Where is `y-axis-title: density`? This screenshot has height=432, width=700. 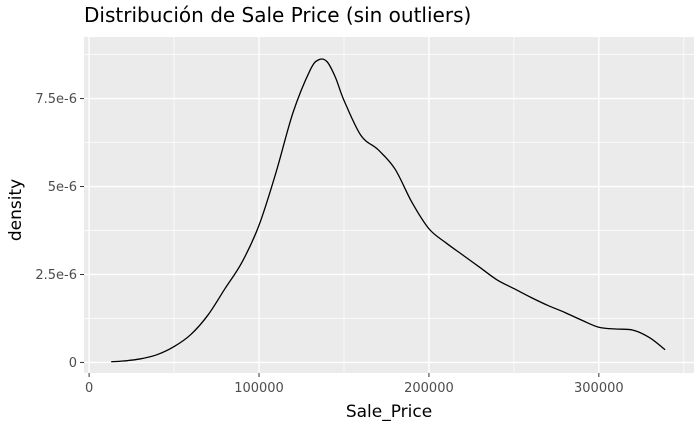 y-axis-title: density is located at coordinates (16, 210).